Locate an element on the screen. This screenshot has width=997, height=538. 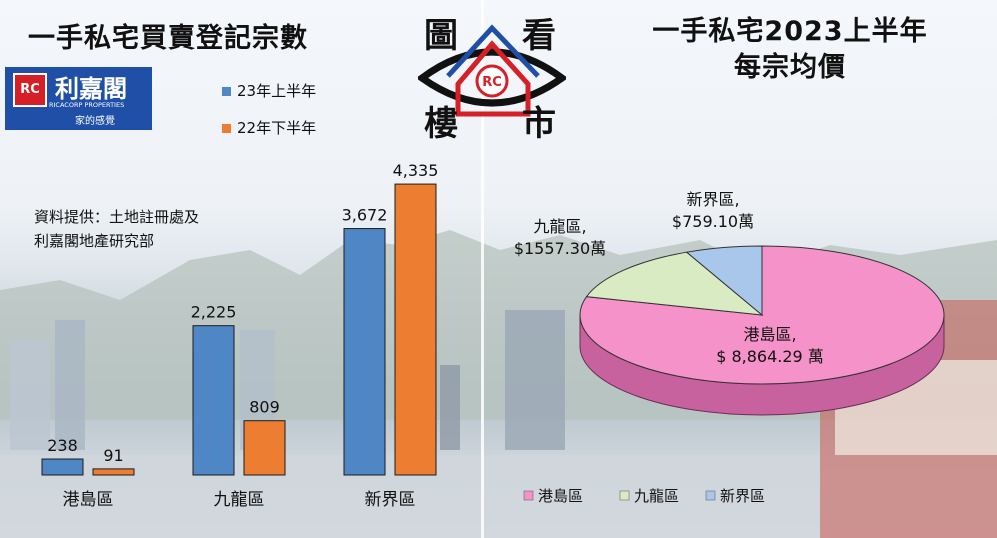
logo-name: 利嘉閣 is located at coordinates (91, 89).